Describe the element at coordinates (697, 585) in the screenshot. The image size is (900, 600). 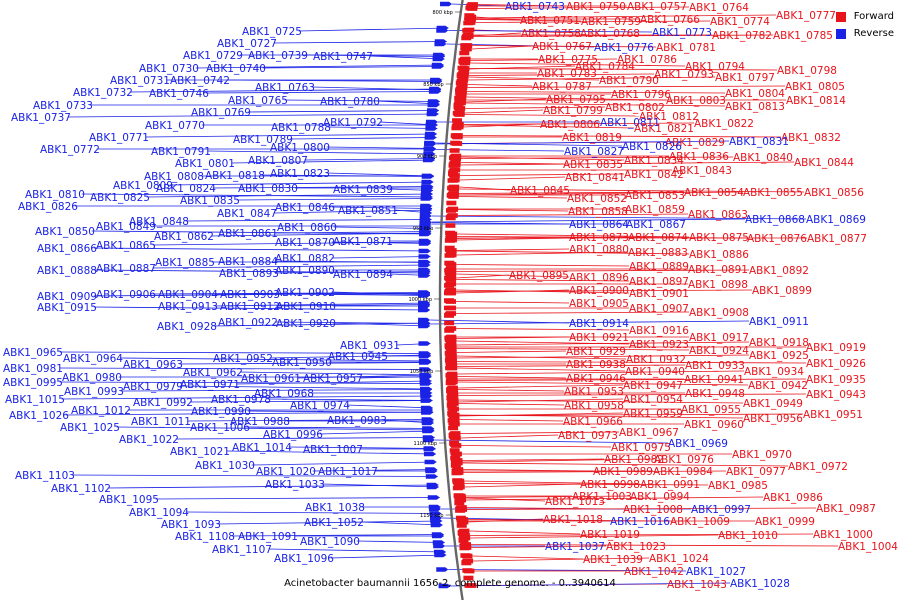
I see `gene-label-abk1_1043: ABK1_1043` at that location.